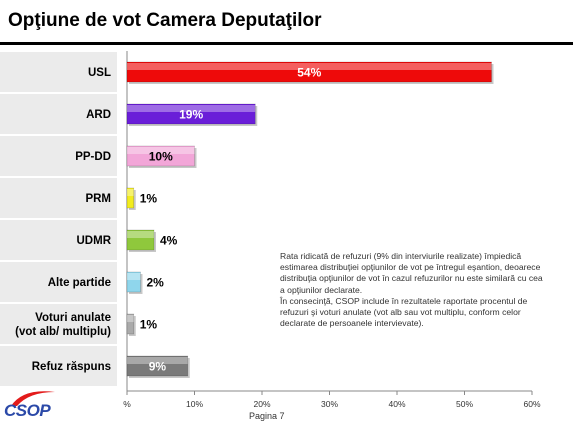 The width and height of the screenshot is (573, 426). What do you see at coordinates (261, 404) in the screenshot?
I see `x-tick-label: 20%` at bounding box center [261, 404].